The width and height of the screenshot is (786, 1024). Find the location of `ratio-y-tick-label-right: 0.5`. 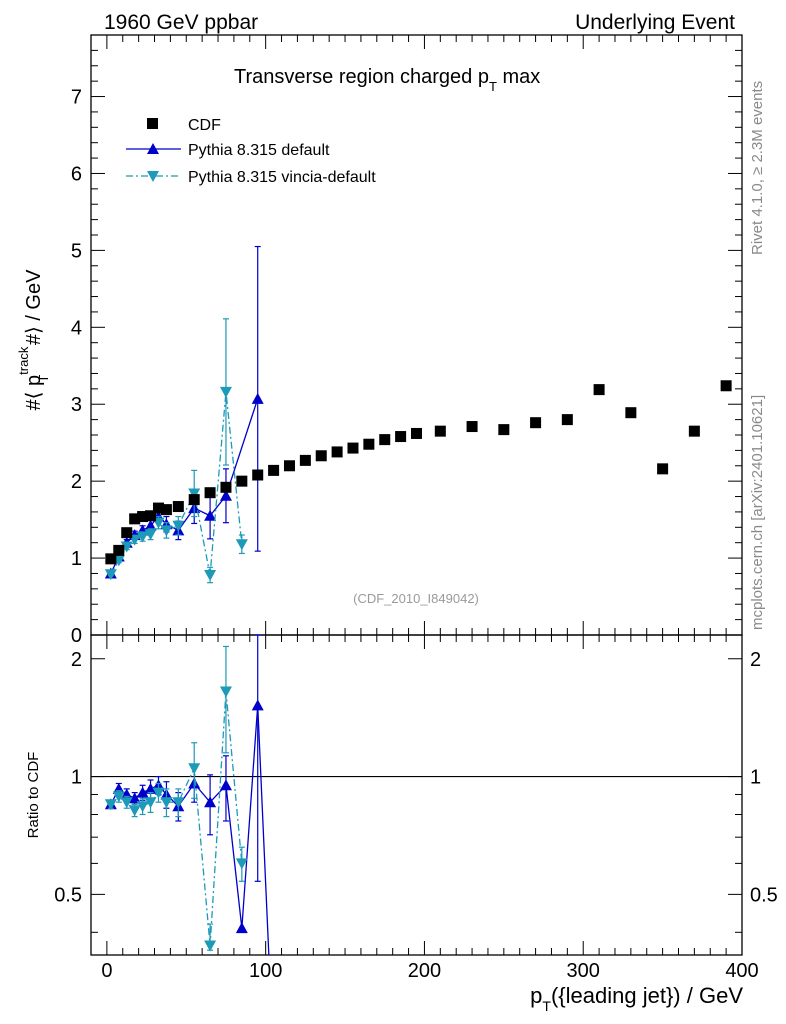

ratio-y-tick-label-right: 0.5 is located at coordinates (764, 895).